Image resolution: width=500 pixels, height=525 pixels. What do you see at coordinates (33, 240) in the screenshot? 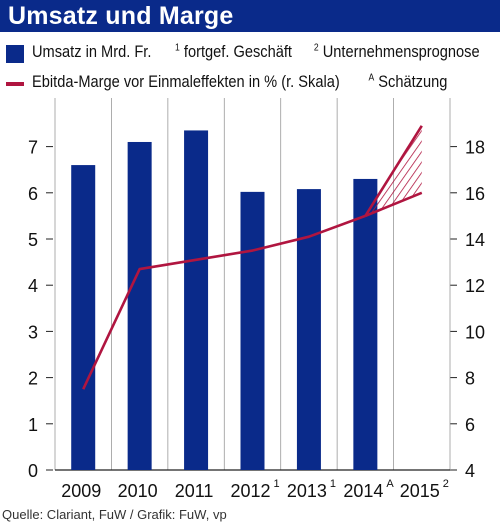
I see `left-tick-label: 5` at bounding box center [33, 240].